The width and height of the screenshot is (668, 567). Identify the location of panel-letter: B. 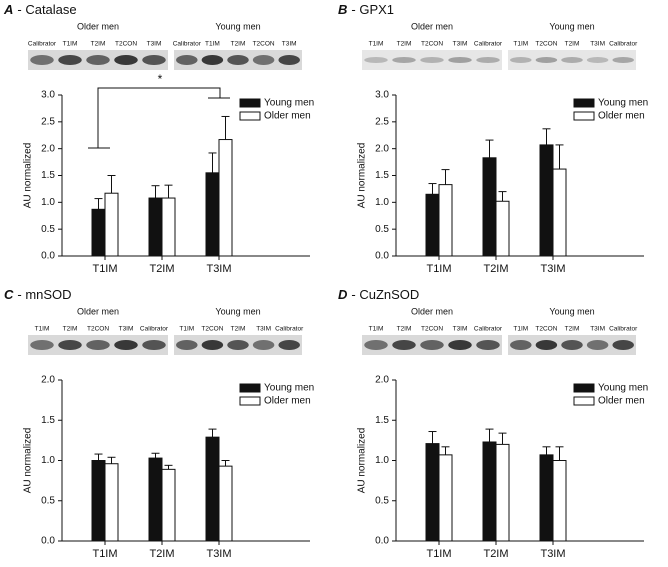
(342, 9).